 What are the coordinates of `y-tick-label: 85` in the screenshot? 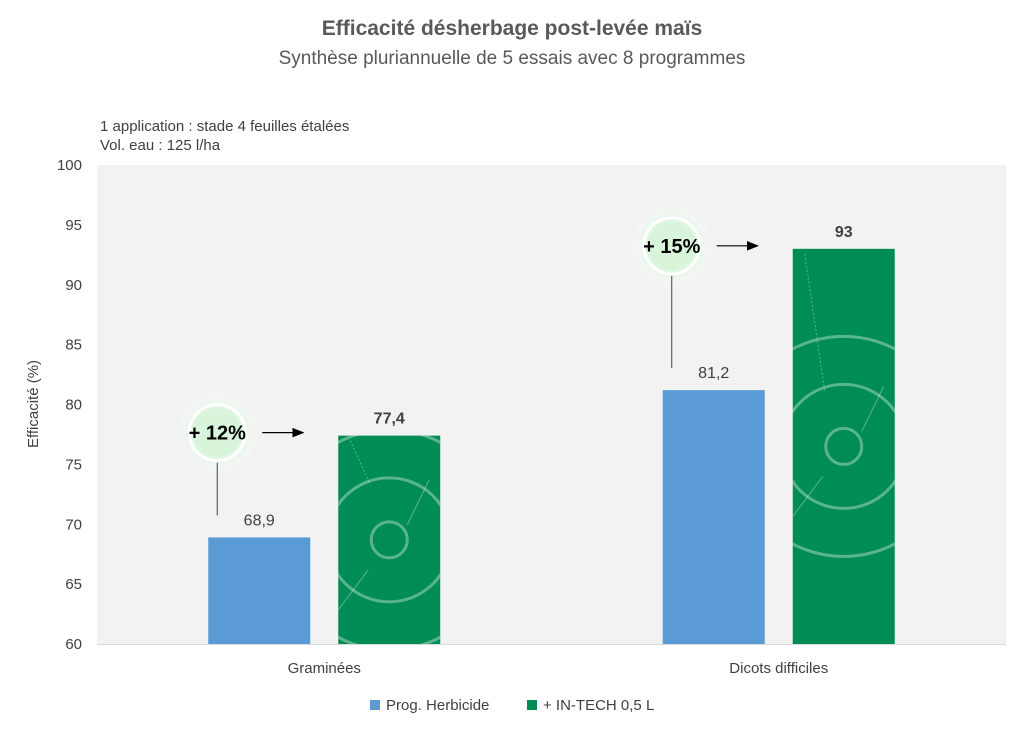 It's located at (73, 345).